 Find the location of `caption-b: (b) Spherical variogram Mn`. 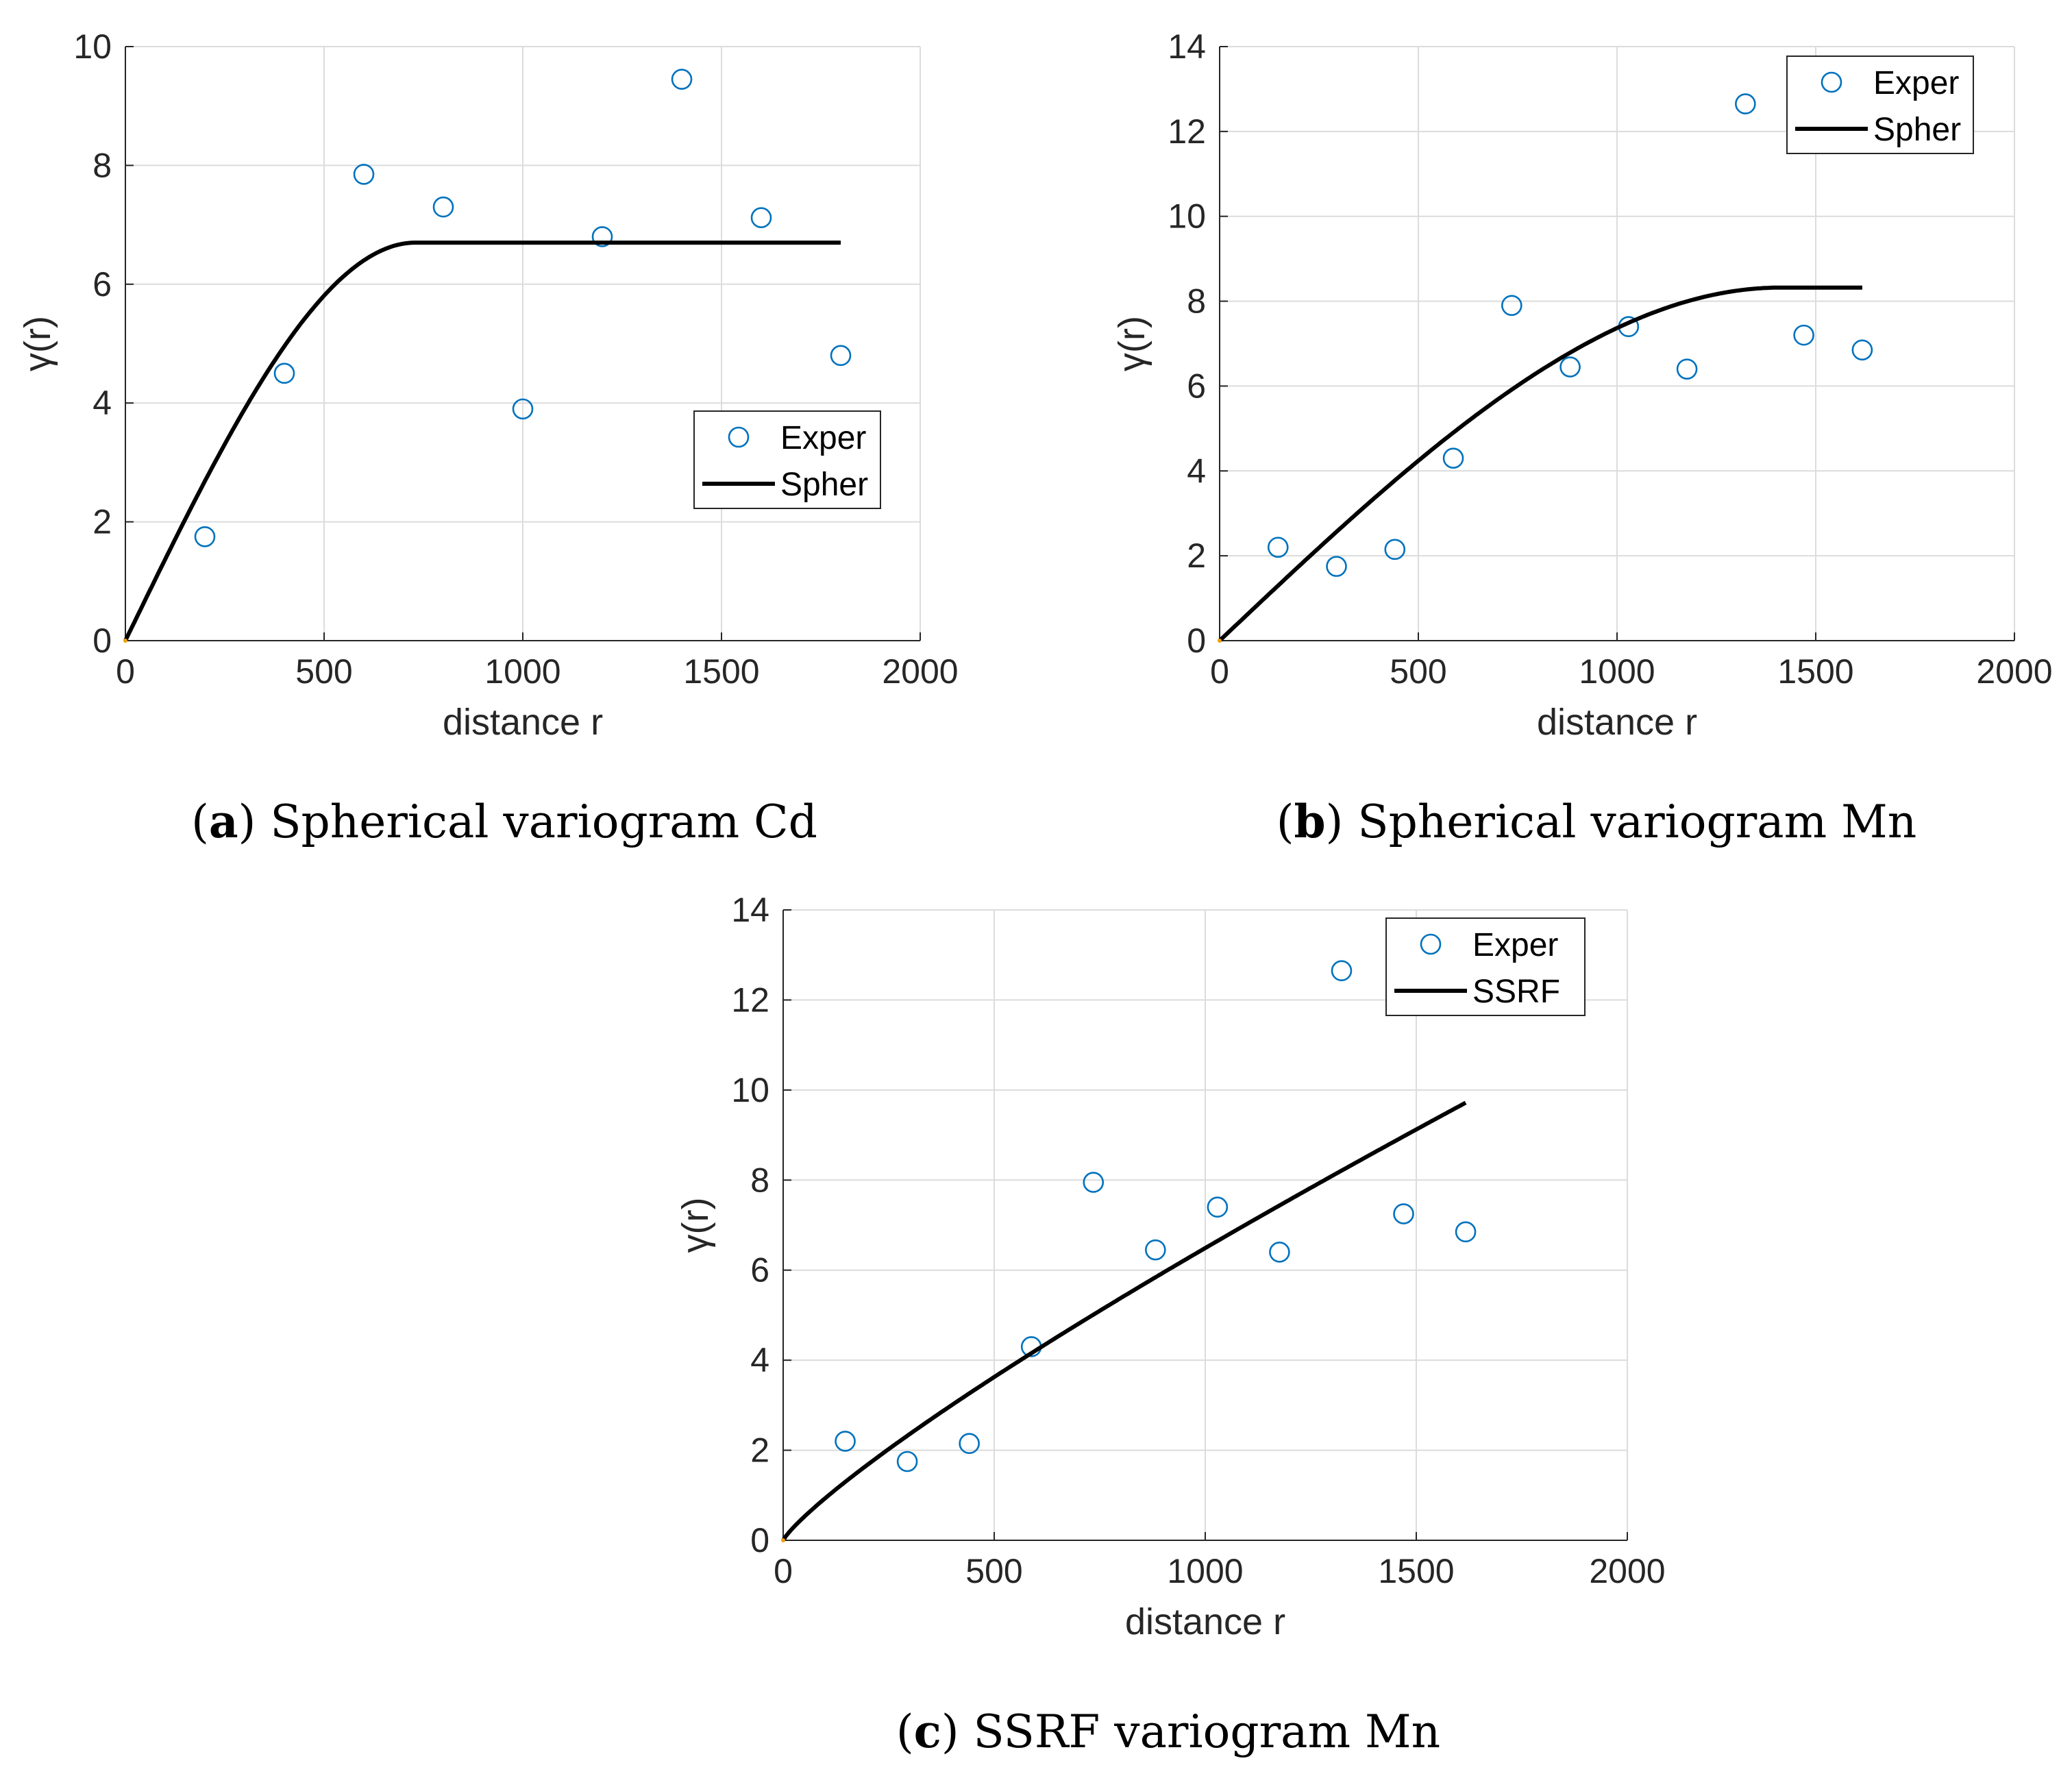

caption-b: (b) Spherical variogram Mn is located at coordinates (1597, 821).